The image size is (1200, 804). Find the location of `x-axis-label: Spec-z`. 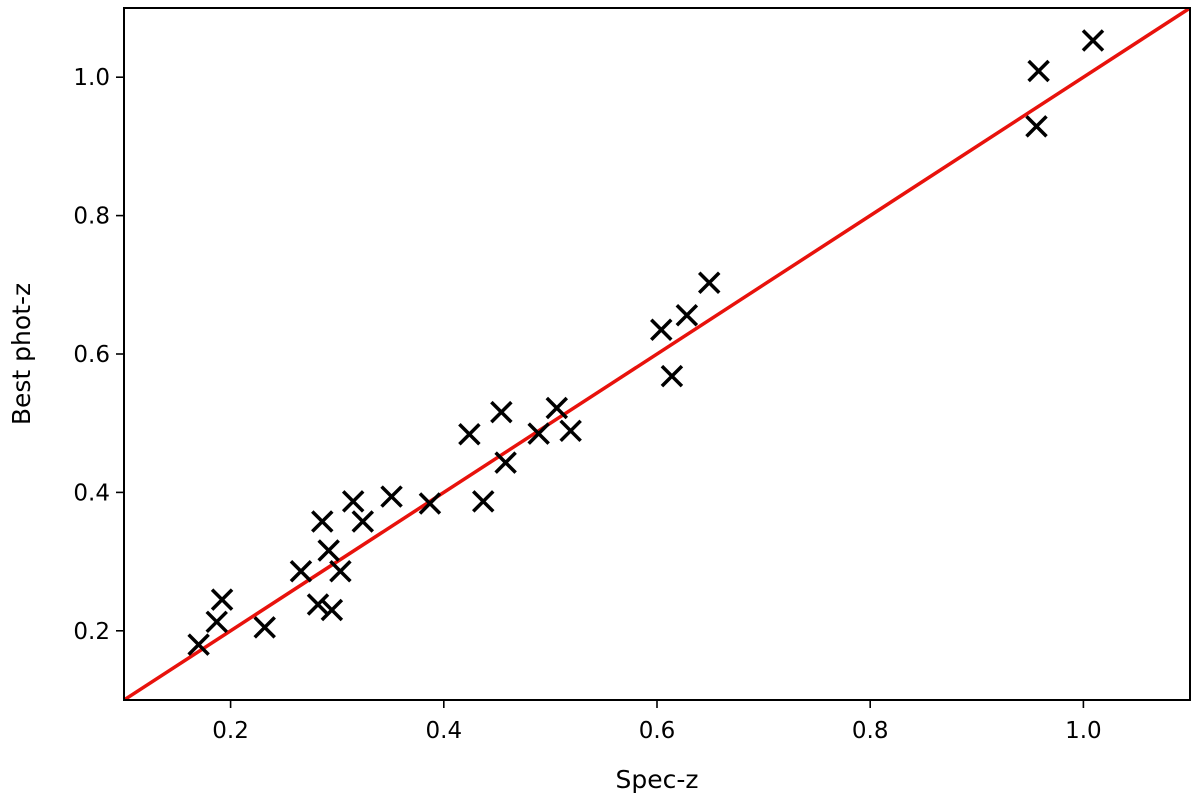

x-axis-label: Spec-z is located at coordinates (656, 779).